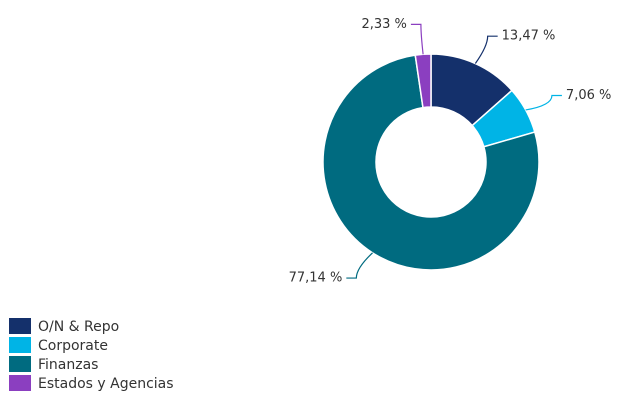 The width and height of the screenshot is (643, 408). Describe the element at coordinates (316, 278) in the screenshot. I see `data-label: 77,14 %` at that location.